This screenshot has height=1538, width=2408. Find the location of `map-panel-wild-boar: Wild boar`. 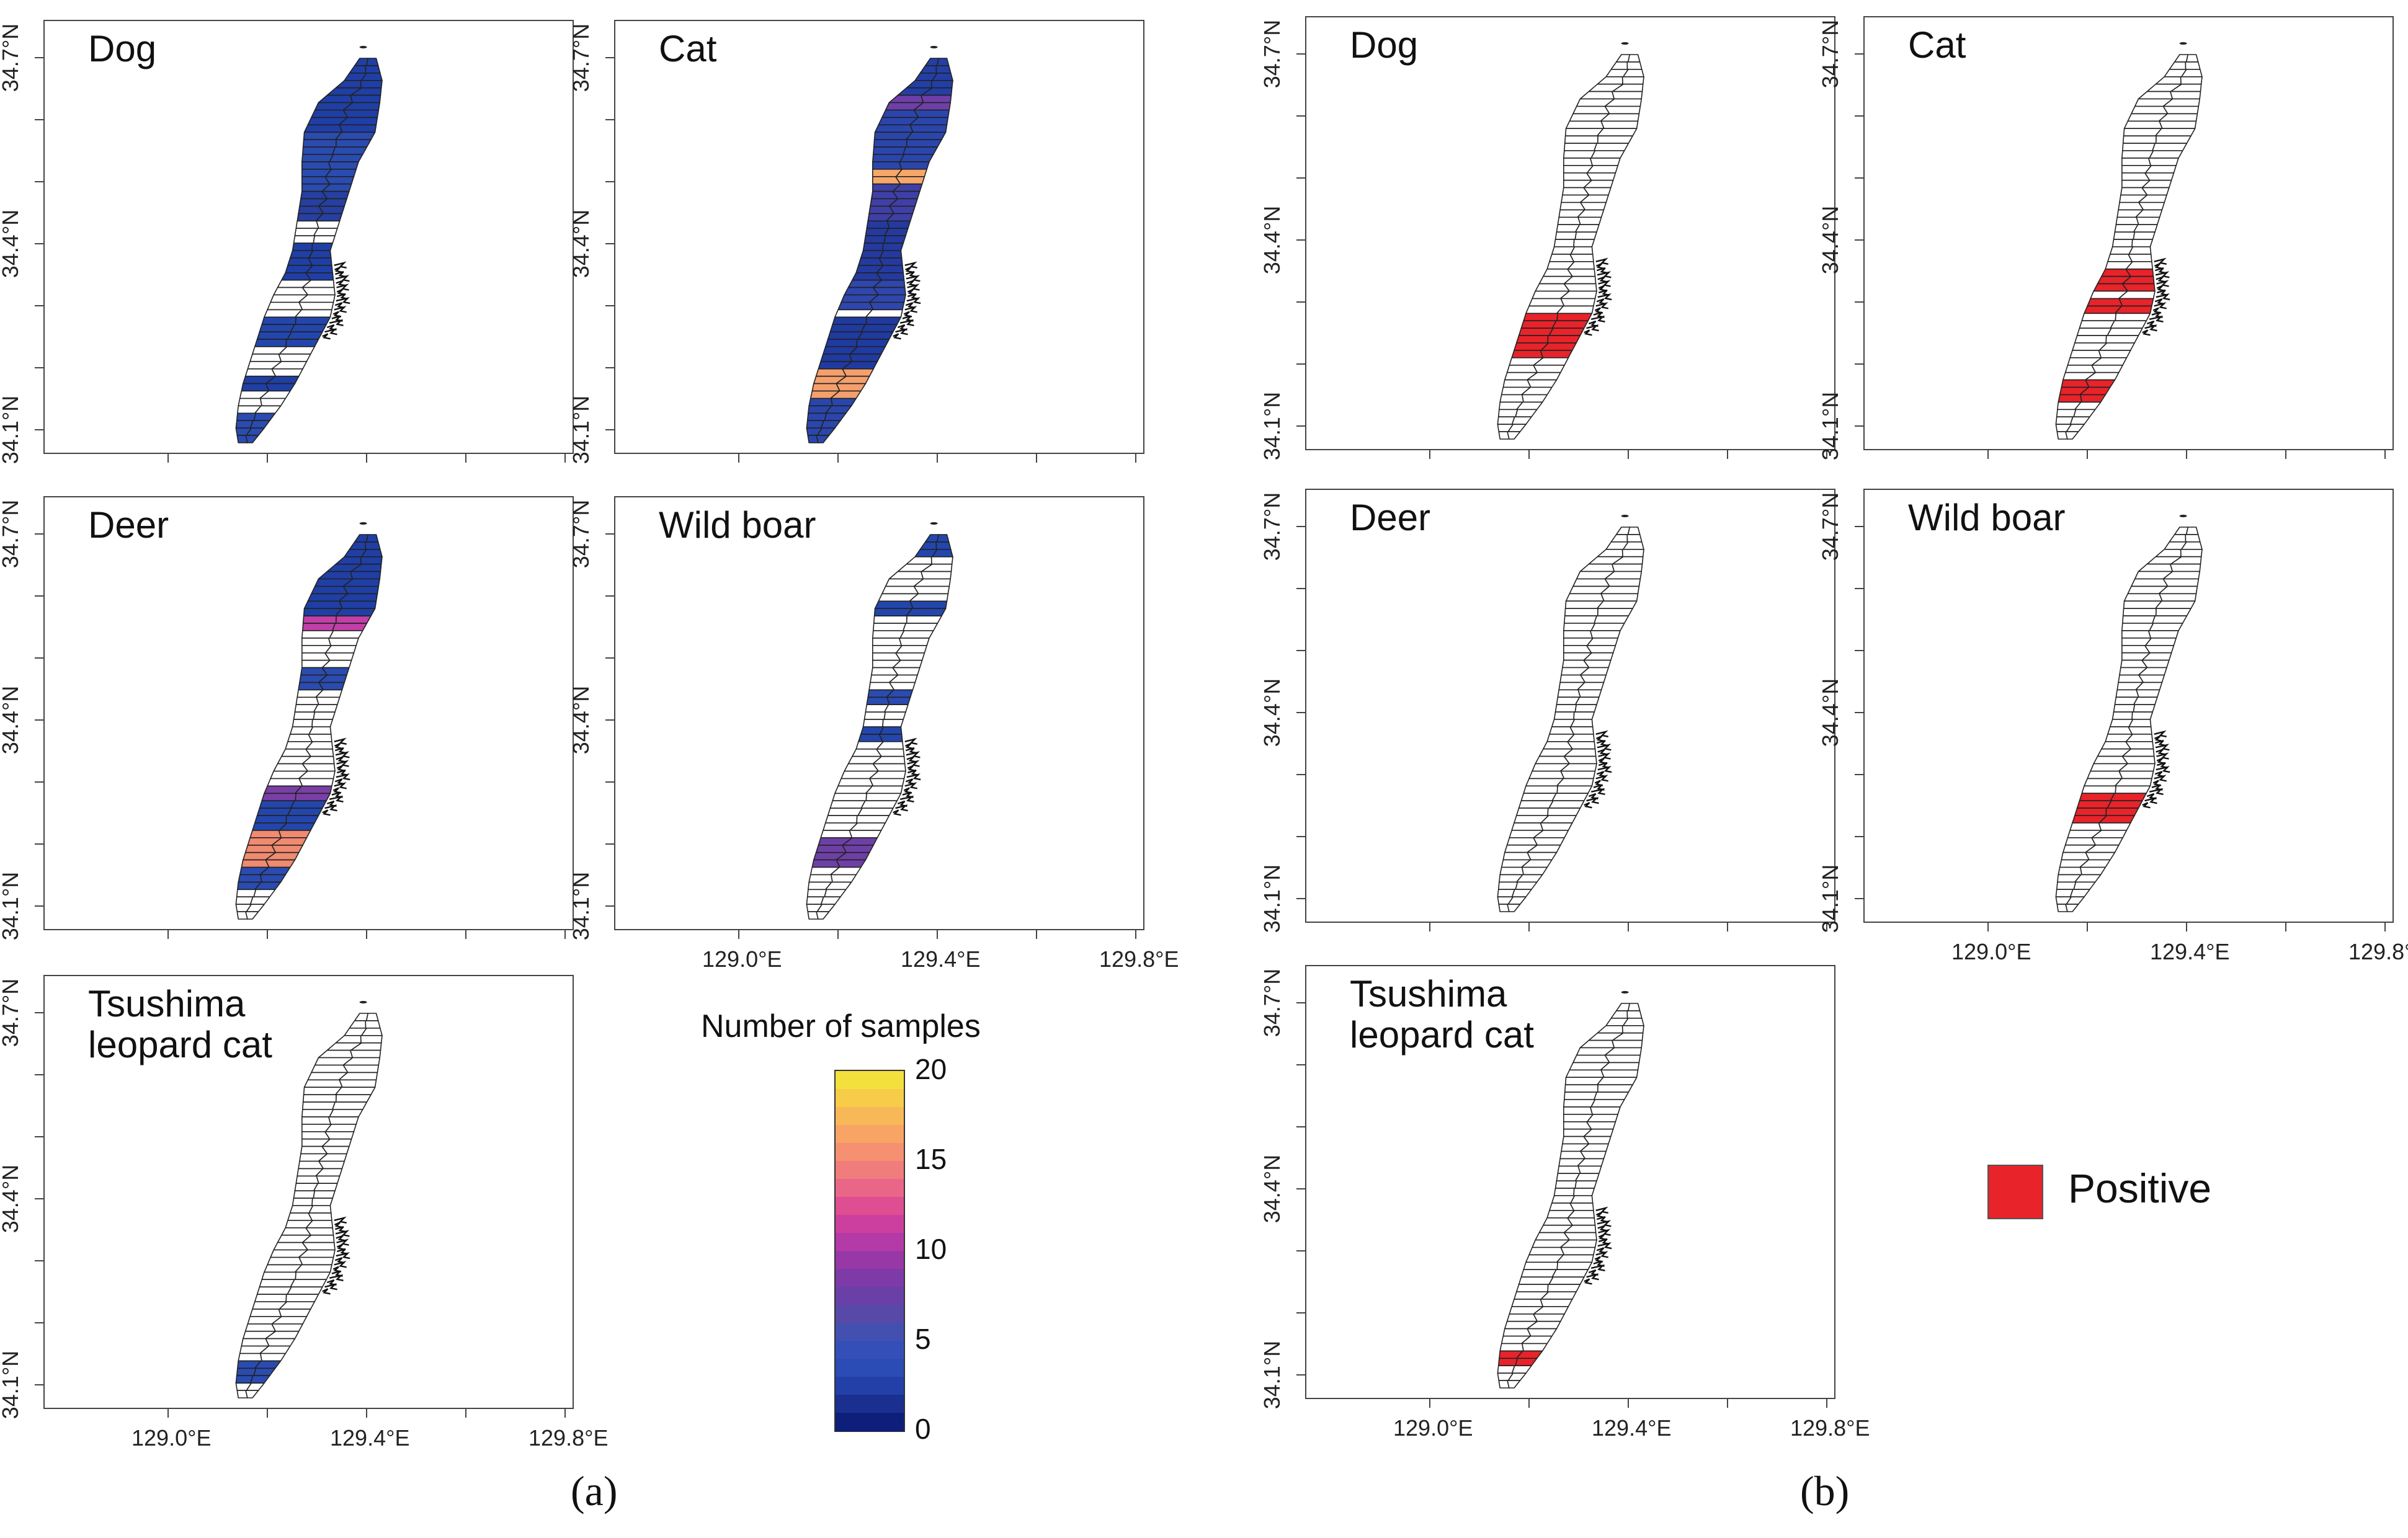

map-panel-wild-boar: Wild boar is located at coordinates (2128, 706).